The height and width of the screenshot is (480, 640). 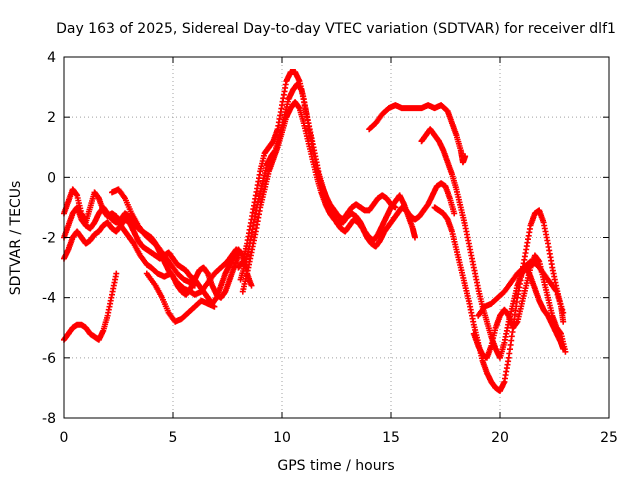 I want to click on series-sat-n, so click(x=521, y=288).